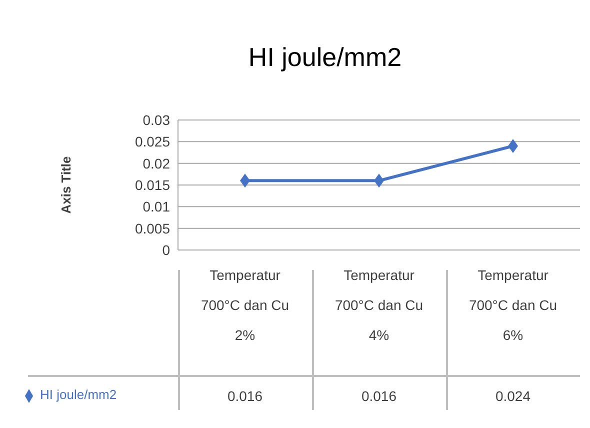  Describe the element at coordinates (156, 120) in the screenshot. I see `y-tick-label: 0.03` at that location.